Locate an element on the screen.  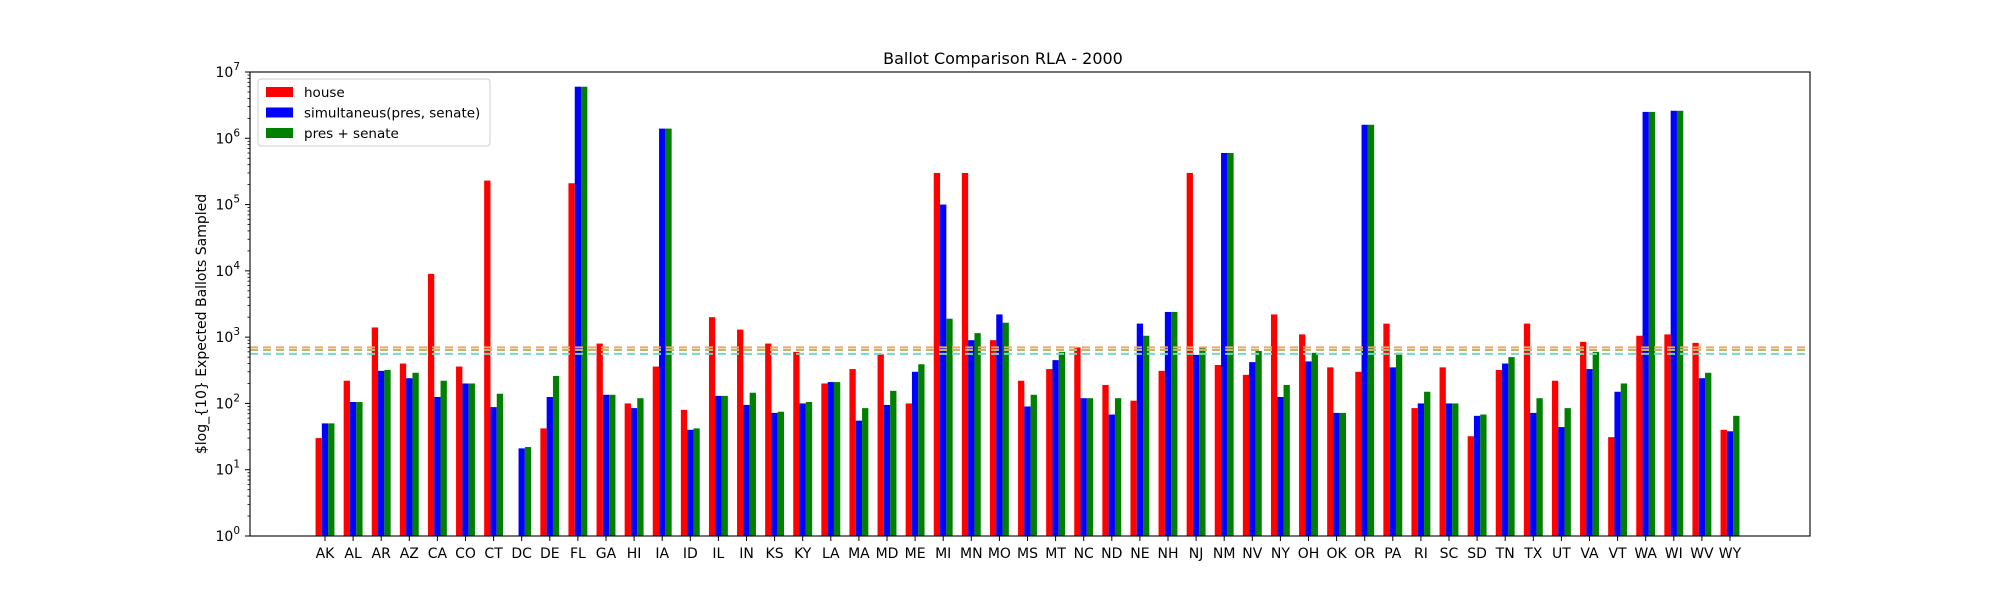
x-tick-label-AK: AK is located at coordinates (326, 554).